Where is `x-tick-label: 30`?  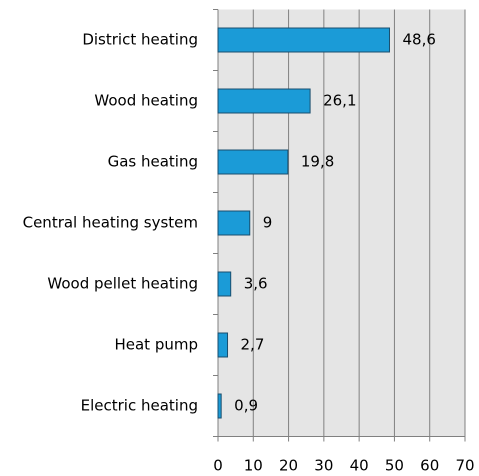 x-tick-label: 30 is located at coordinates (323, 466).